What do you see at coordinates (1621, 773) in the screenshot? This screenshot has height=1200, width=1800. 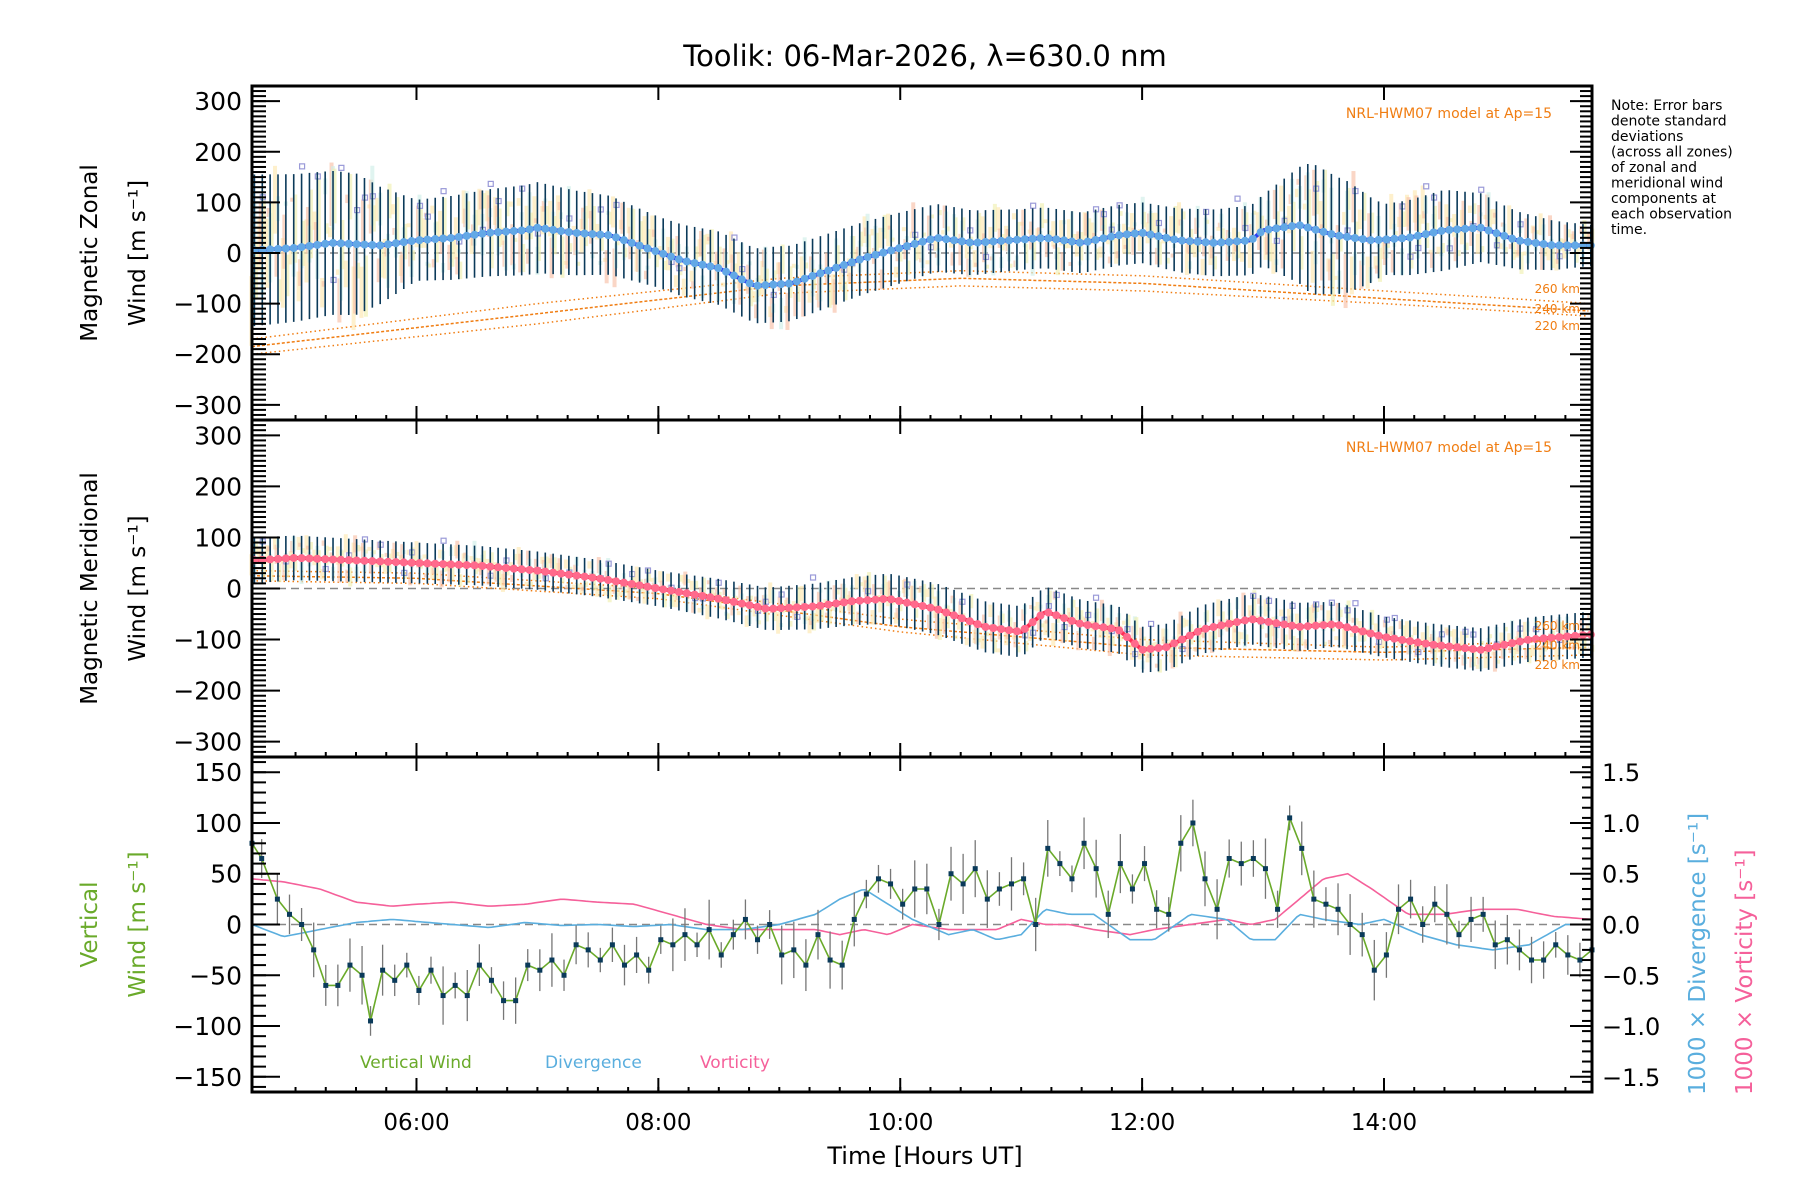 I see `right-tick-label: 1.5` at bounding box center [1621, 773].